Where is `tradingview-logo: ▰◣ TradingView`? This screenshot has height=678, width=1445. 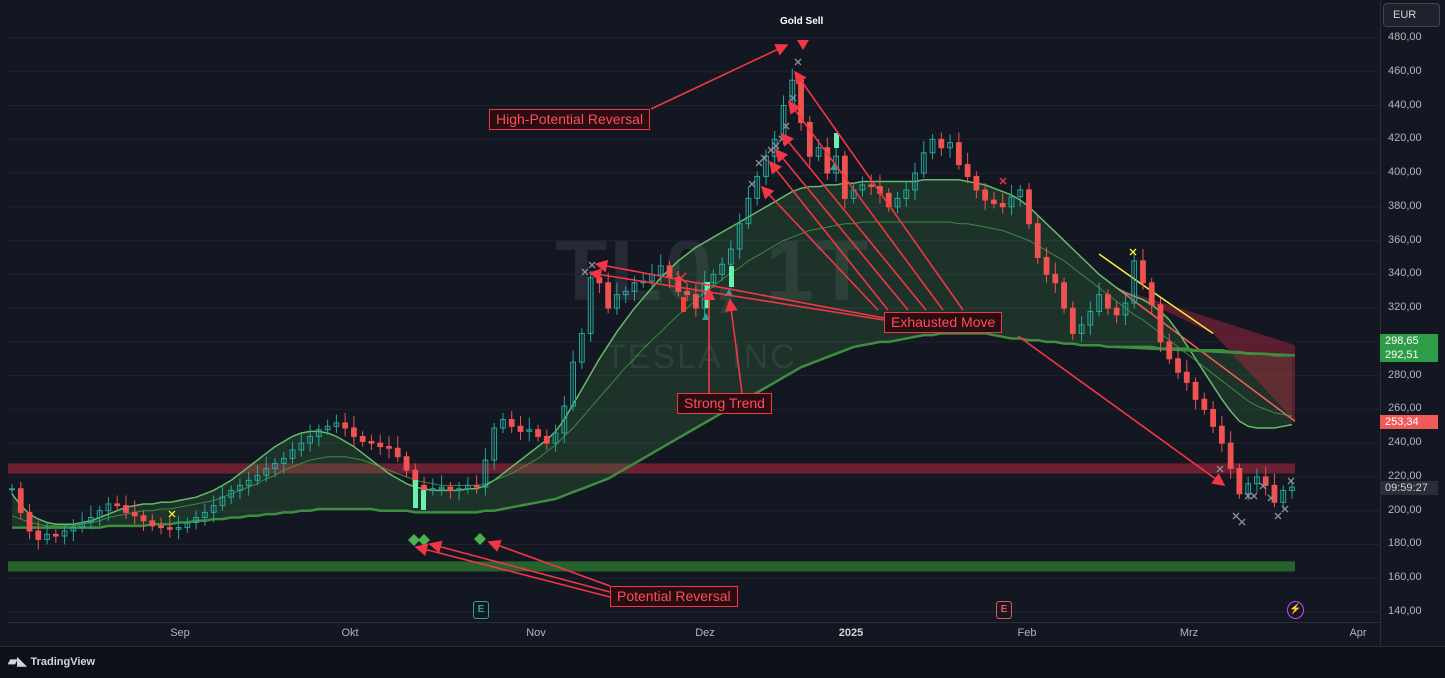
tradingview-logo: ▰◣ TradingView is located at coordinates (51, 661).